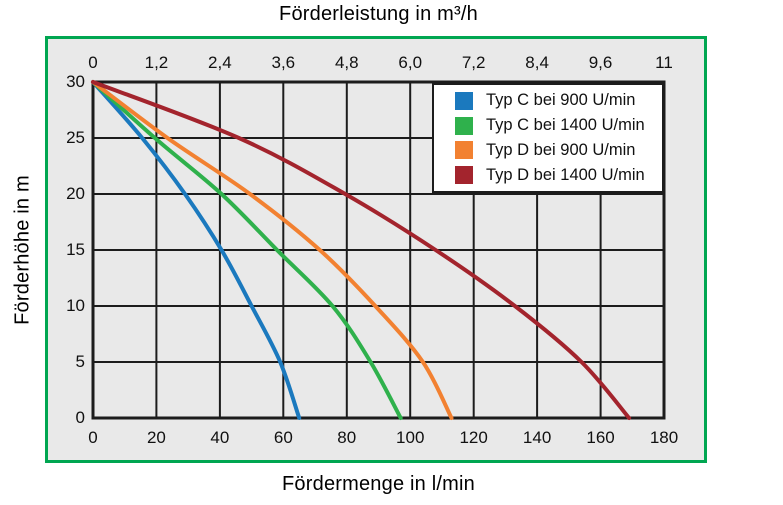  What do you see at coordinates (80, 417) in the screenshot?
I see `left-tick-label: 0` at bounding box center [80, 417].